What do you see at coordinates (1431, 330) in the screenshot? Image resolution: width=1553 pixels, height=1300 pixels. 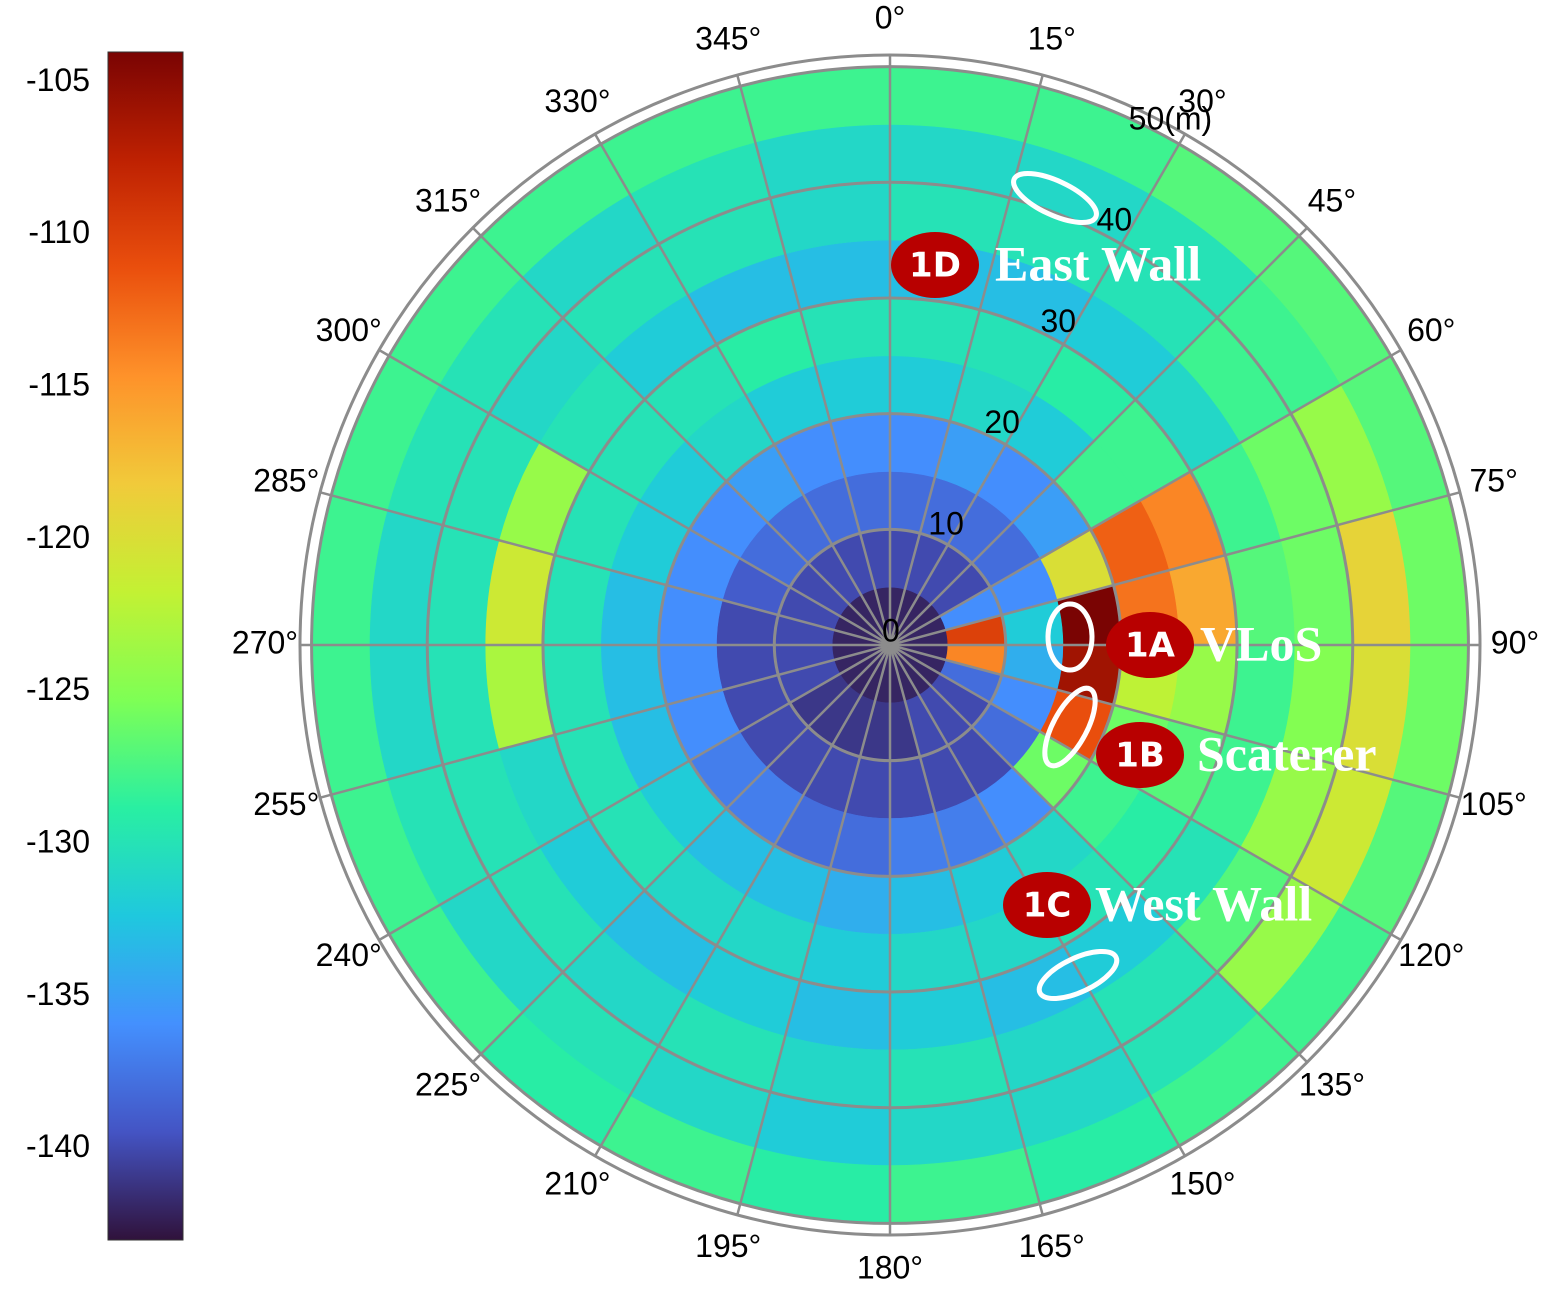 I see `theta-tick-label: 60°` at bounding box center [1431, 330].